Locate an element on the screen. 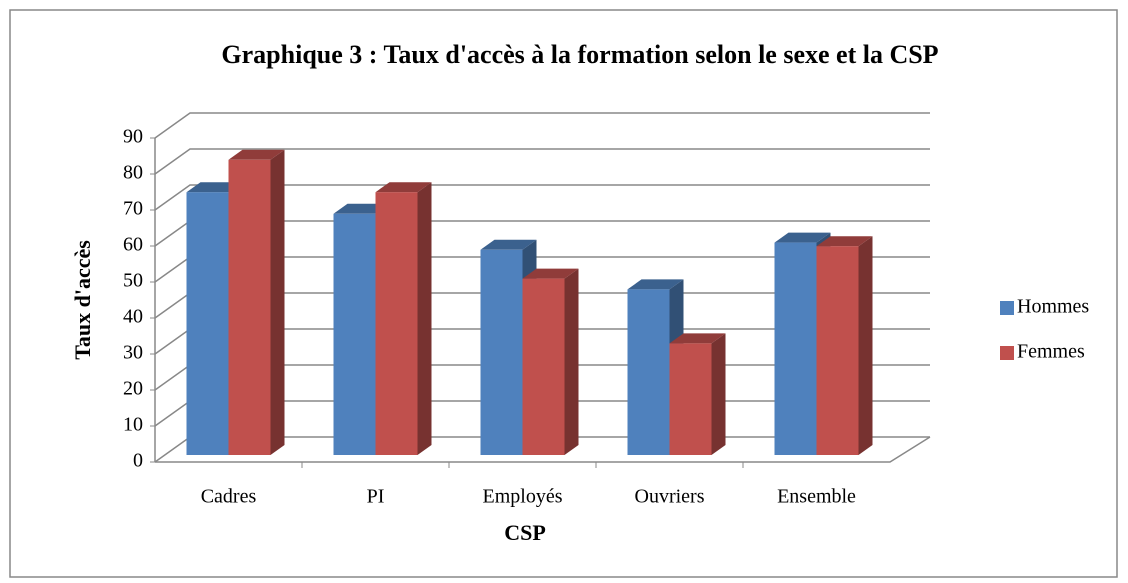  y-tick-label: 30 is located at coordinates (133, 353).